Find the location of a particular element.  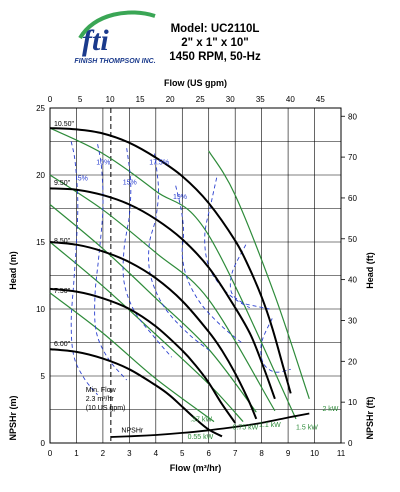

y2-tick-label: 60 is located at coordinates (352, 198).